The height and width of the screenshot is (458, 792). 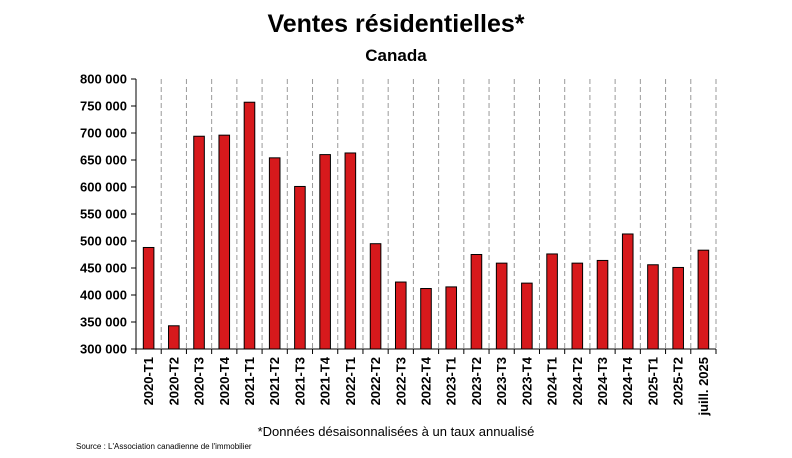 What do you see at coordinates (375, 381) in the screenshot?
I see `x-tick-label: 2022-T2` at bounding box center [375, 381].